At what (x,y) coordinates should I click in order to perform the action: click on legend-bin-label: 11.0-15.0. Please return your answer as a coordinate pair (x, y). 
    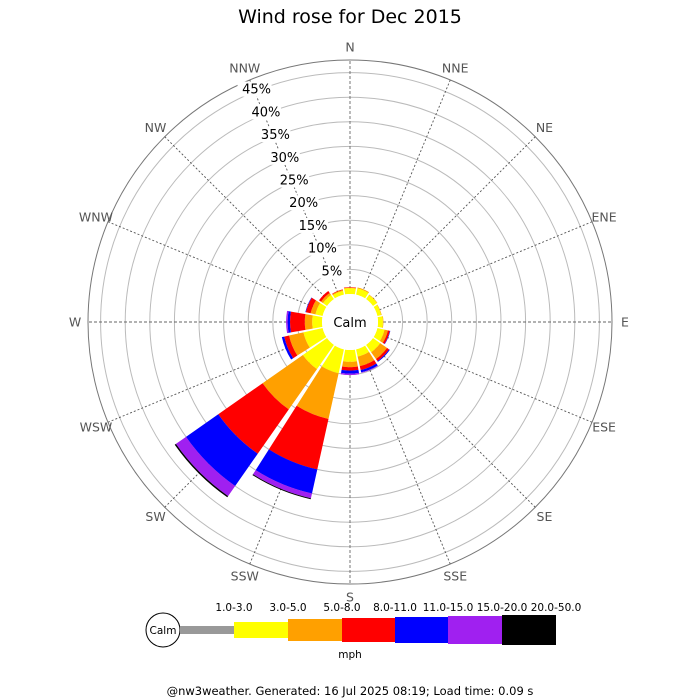
    Looking at the image, I should click on (448, 608).